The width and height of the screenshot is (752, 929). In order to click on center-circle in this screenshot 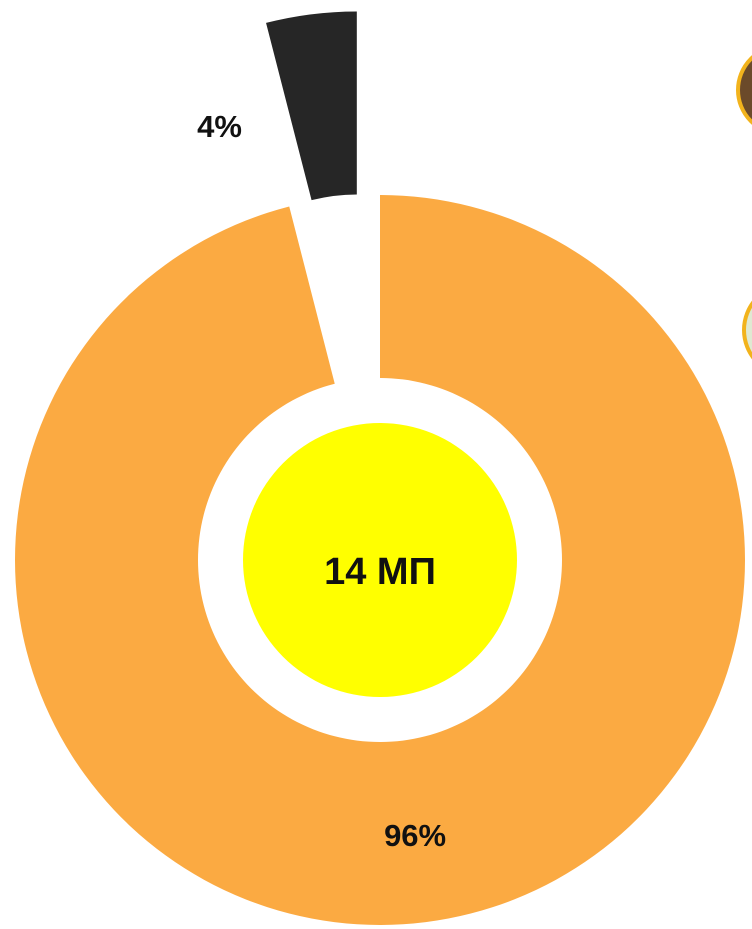, I will do `click(380, 560)`.